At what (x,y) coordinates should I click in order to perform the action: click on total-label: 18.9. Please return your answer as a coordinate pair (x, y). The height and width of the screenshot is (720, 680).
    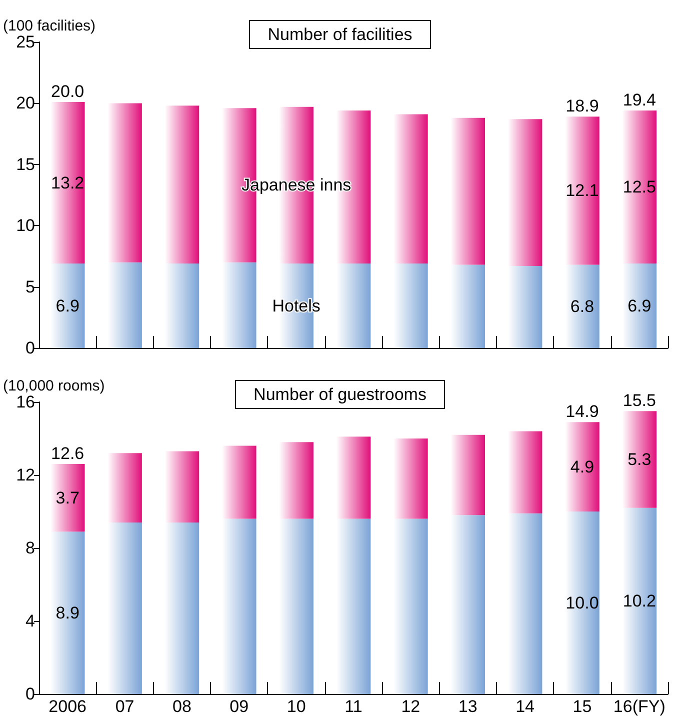
    Looking at the image, I should click on (582, 106).